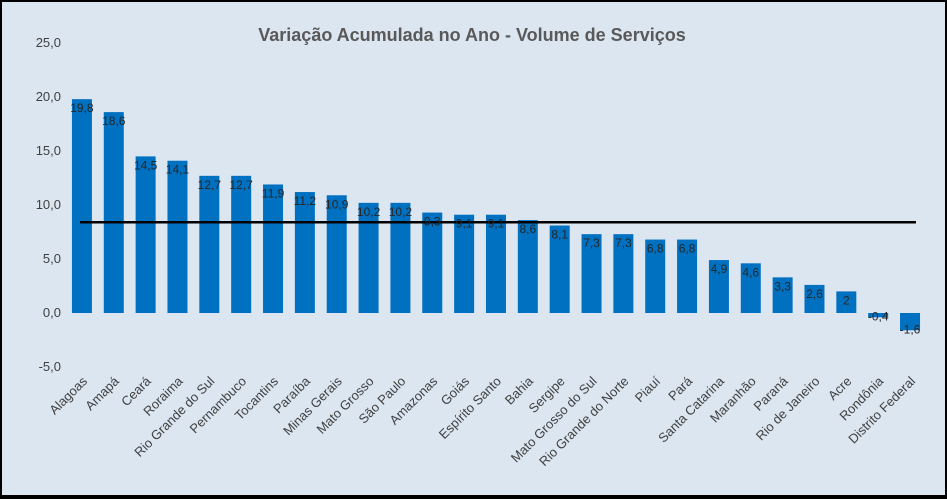  I want to click on data-label: 11,9, so click(273, 193).